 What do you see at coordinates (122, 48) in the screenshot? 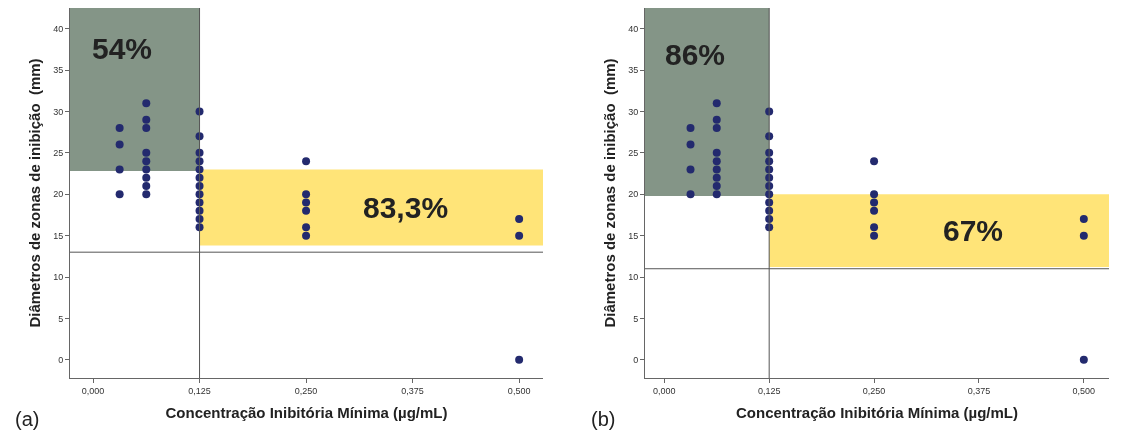
I see `band-label: 54%` at bounding box center [122, 48].